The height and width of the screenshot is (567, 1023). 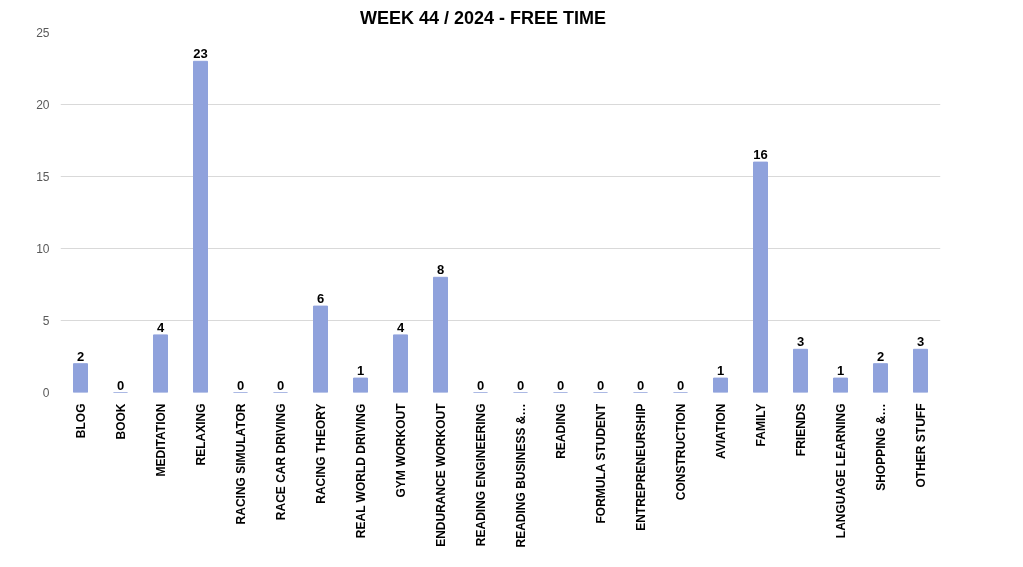 I want to click on x-tick-label: CONSTRUCTION, so click(x=680, y=452).